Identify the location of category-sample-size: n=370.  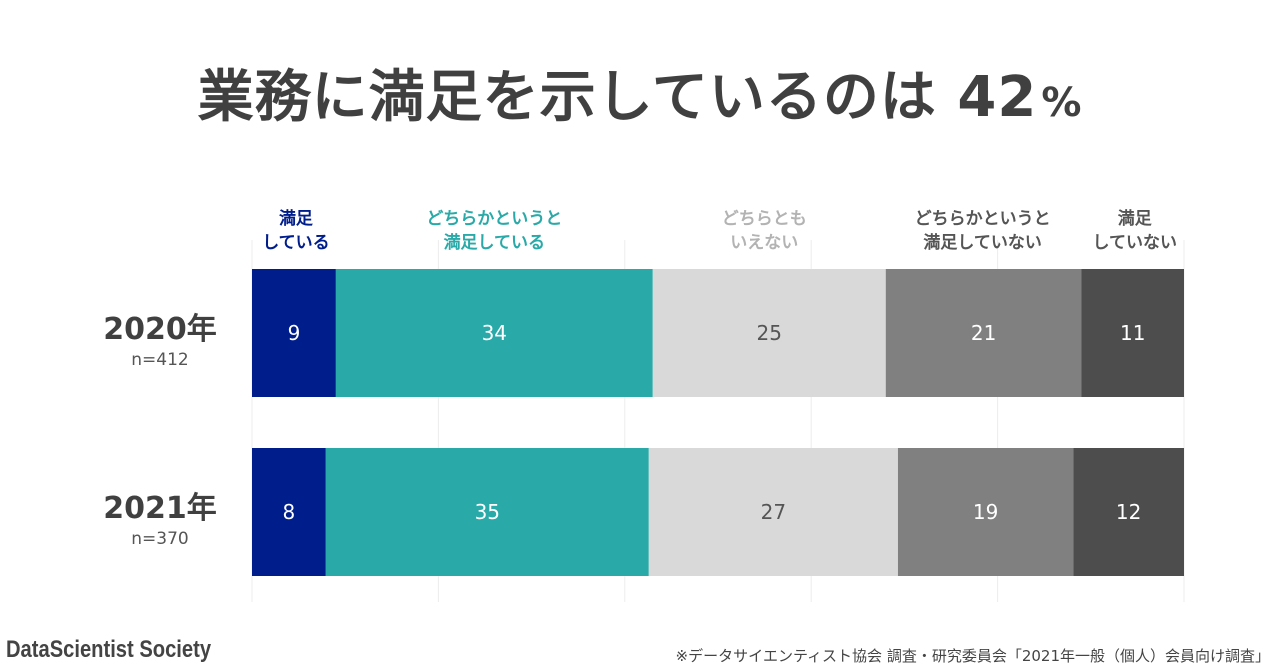
(159, 539).